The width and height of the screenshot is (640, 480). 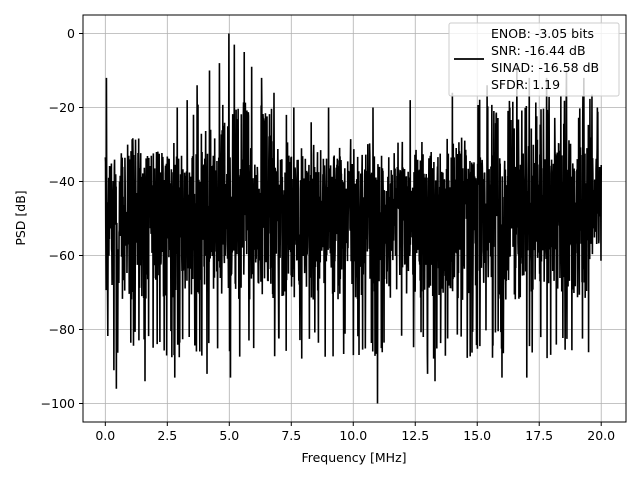 What do you see at coordinates (58, 403) in the screenshot?
I see `y-tick-label: −100` at bounding box center [58, 403].